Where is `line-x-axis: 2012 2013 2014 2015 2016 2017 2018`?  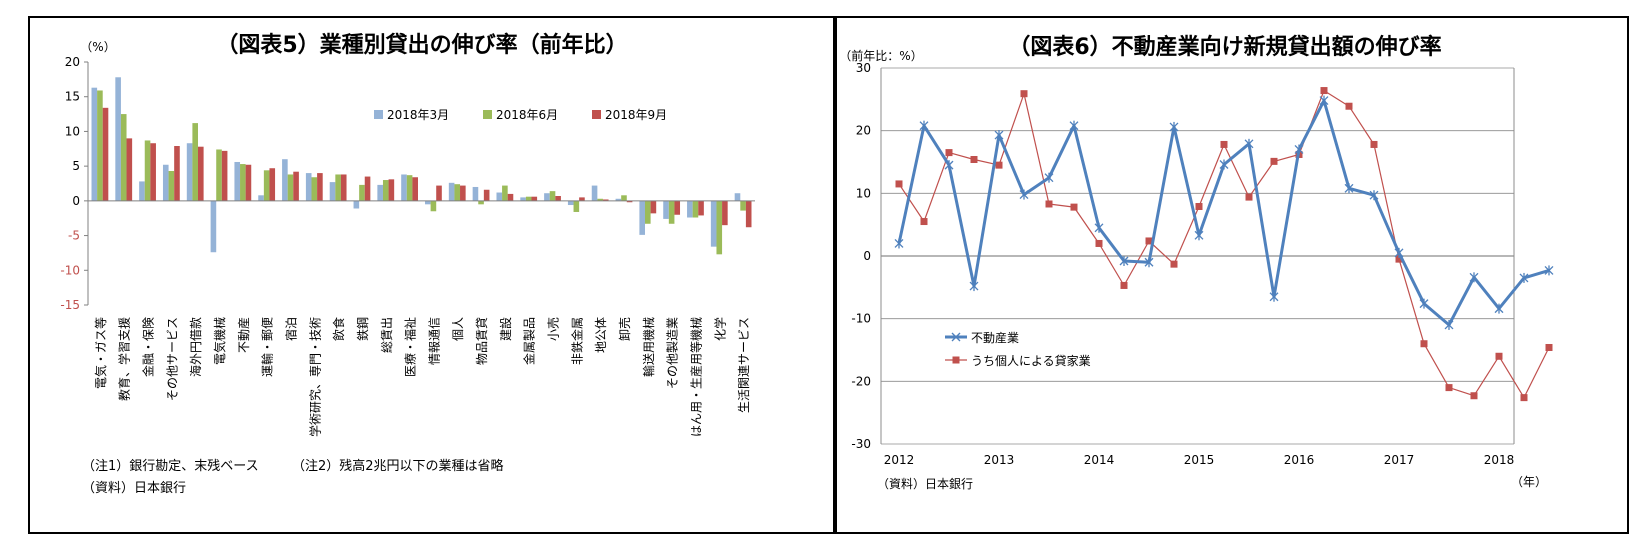 line-x-axis: 2012 2013 2014 2015 2016 2017 2018 is located at coordinates (1199, 460).